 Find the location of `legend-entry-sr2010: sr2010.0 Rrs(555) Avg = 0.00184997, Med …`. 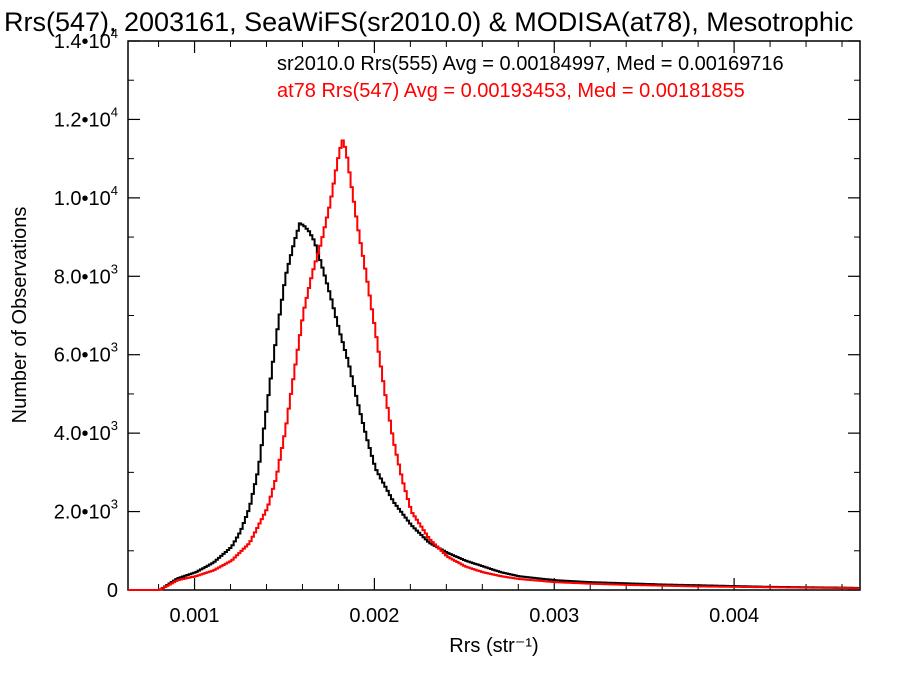

legend-entry-sr2010: sr2010.0 Rrs(555) Avg = 0.00184997, Med … is located at coordinates (530, 64).